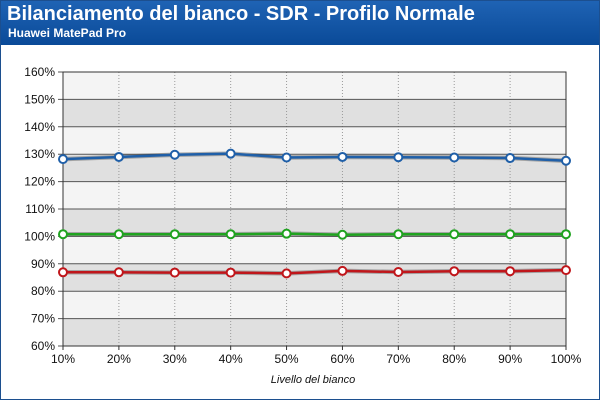 This screenshot has height=400, width=600. I want to click on x-tick-label: 20%, so click(119, 359).